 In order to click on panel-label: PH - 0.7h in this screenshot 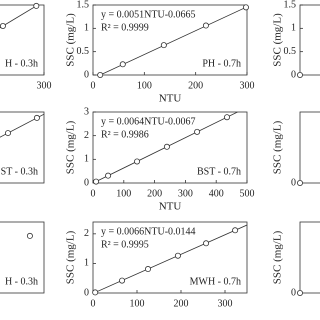, I will do `click(221, 63)`.